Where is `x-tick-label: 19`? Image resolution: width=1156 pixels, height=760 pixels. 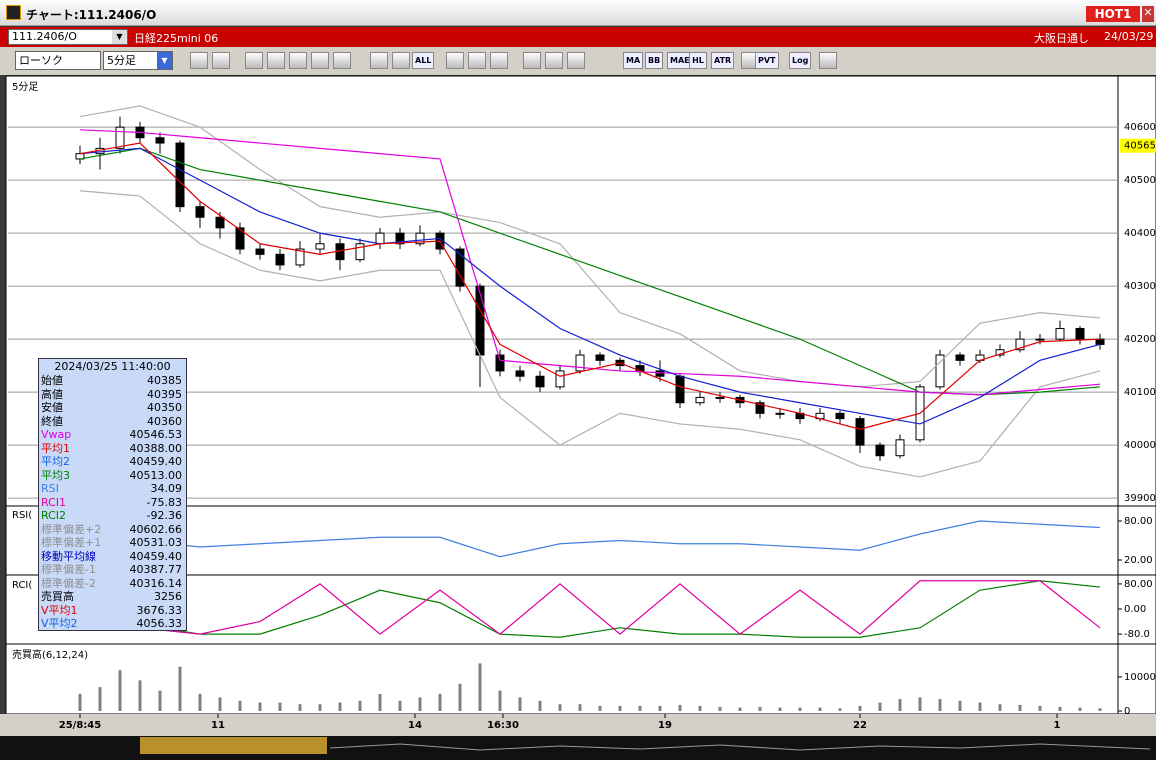 x-tick-label: 19 is located at coordinates (665, 725).